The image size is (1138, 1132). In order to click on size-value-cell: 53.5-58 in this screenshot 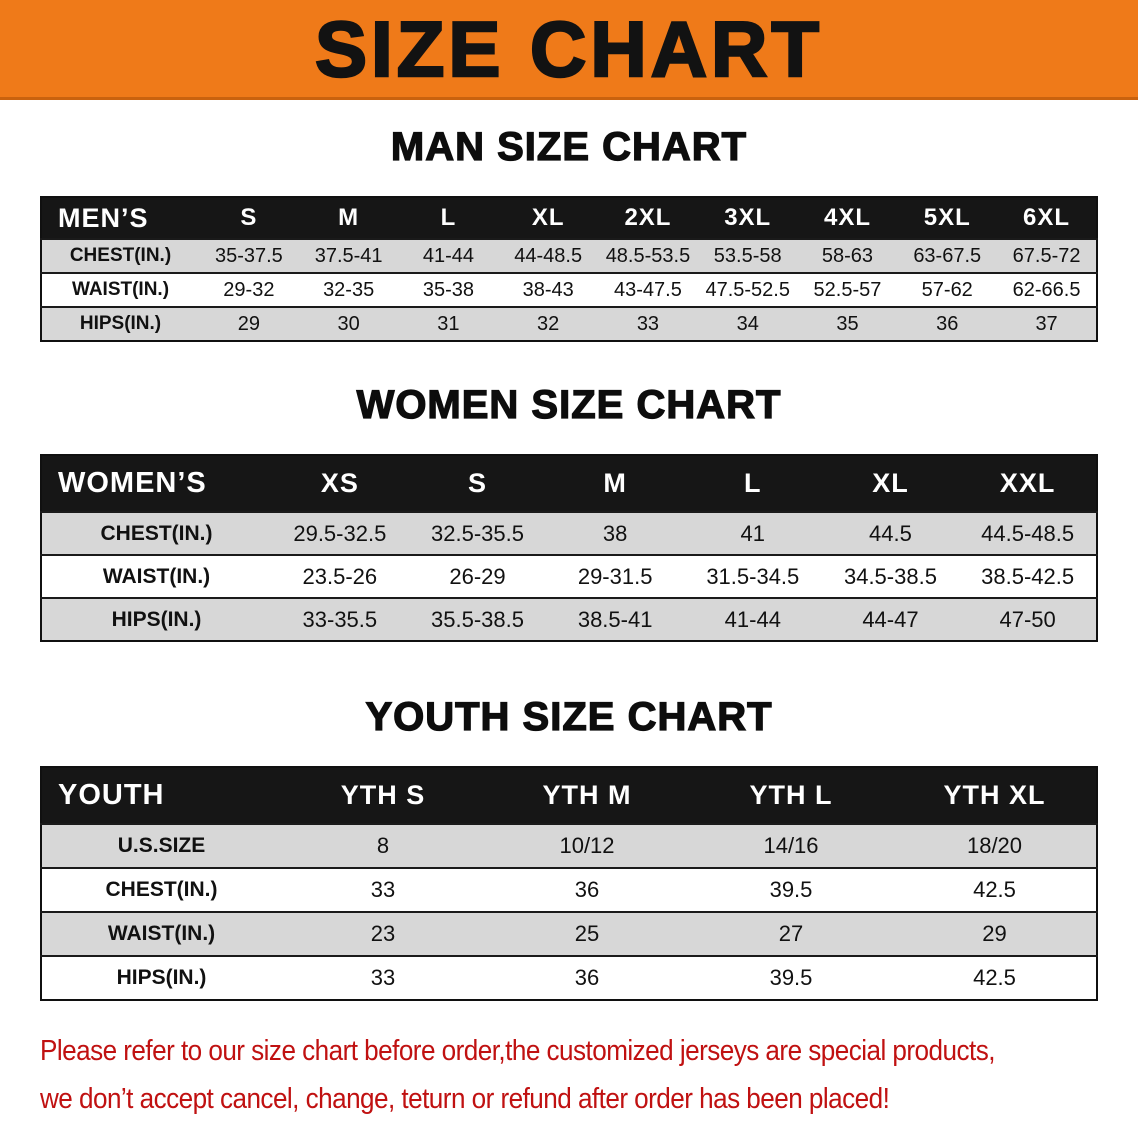, I will do `click(747, 255)`.